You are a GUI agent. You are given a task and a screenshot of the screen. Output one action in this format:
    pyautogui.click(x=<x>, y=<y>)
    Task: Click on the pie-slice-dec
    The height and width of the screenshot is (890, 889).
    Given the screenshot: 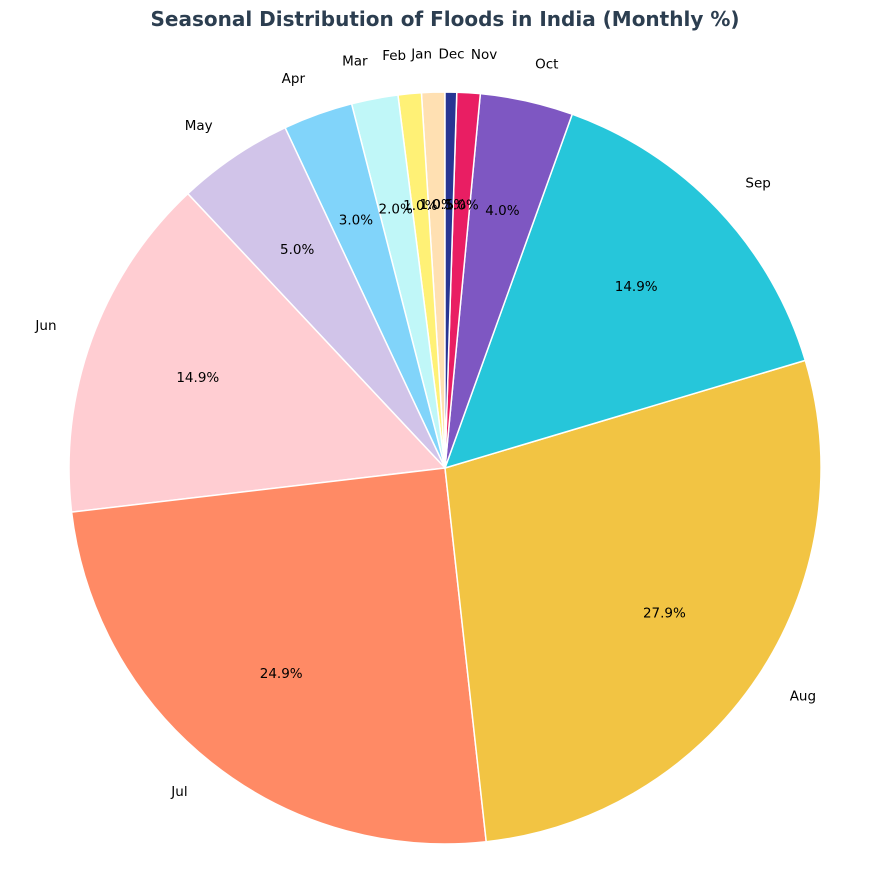 What is the action you would take?
    pyautogui.click(x=451, y=280)
    